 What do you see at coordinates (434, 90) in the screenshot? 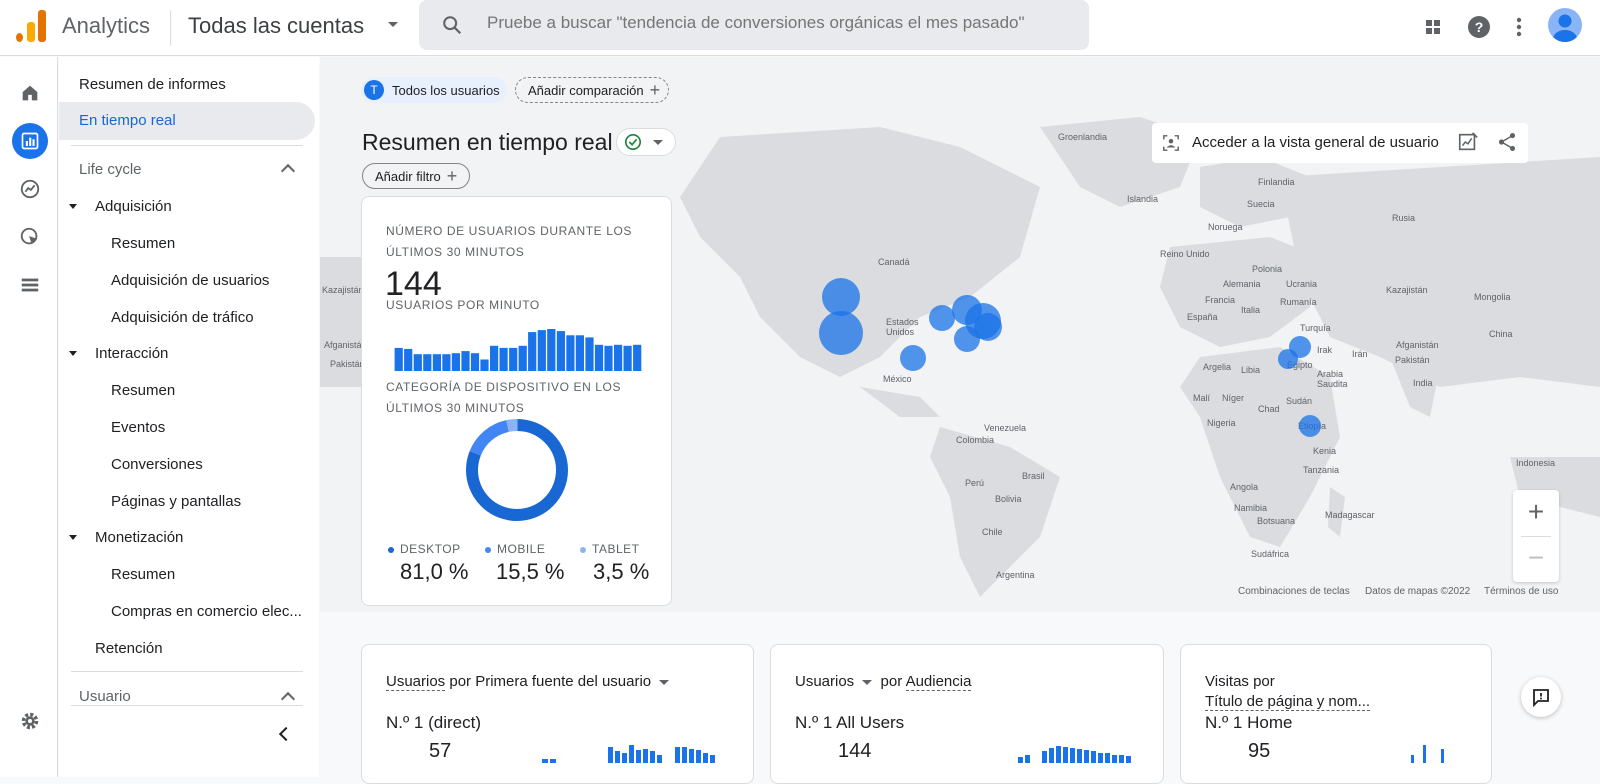
I see `segment-chip: T Todos los usuarios` at bounding box center [434, 90].